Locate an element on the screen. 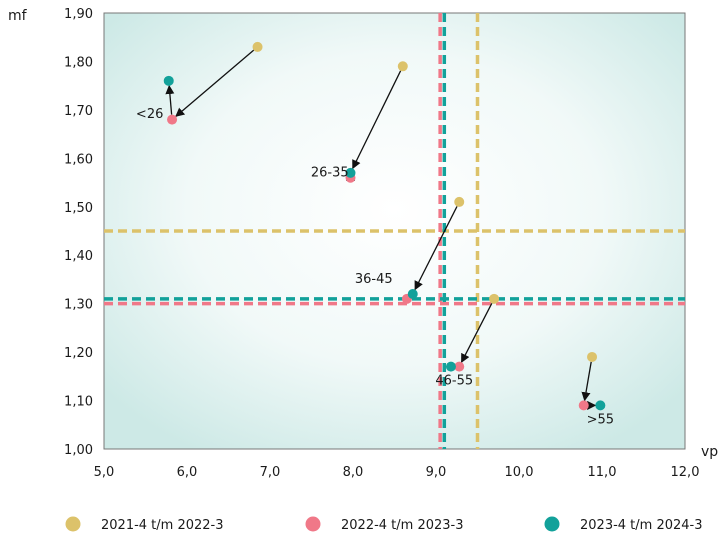  x-tick-label-6: 11,0 is located at coordinates (602, 472).